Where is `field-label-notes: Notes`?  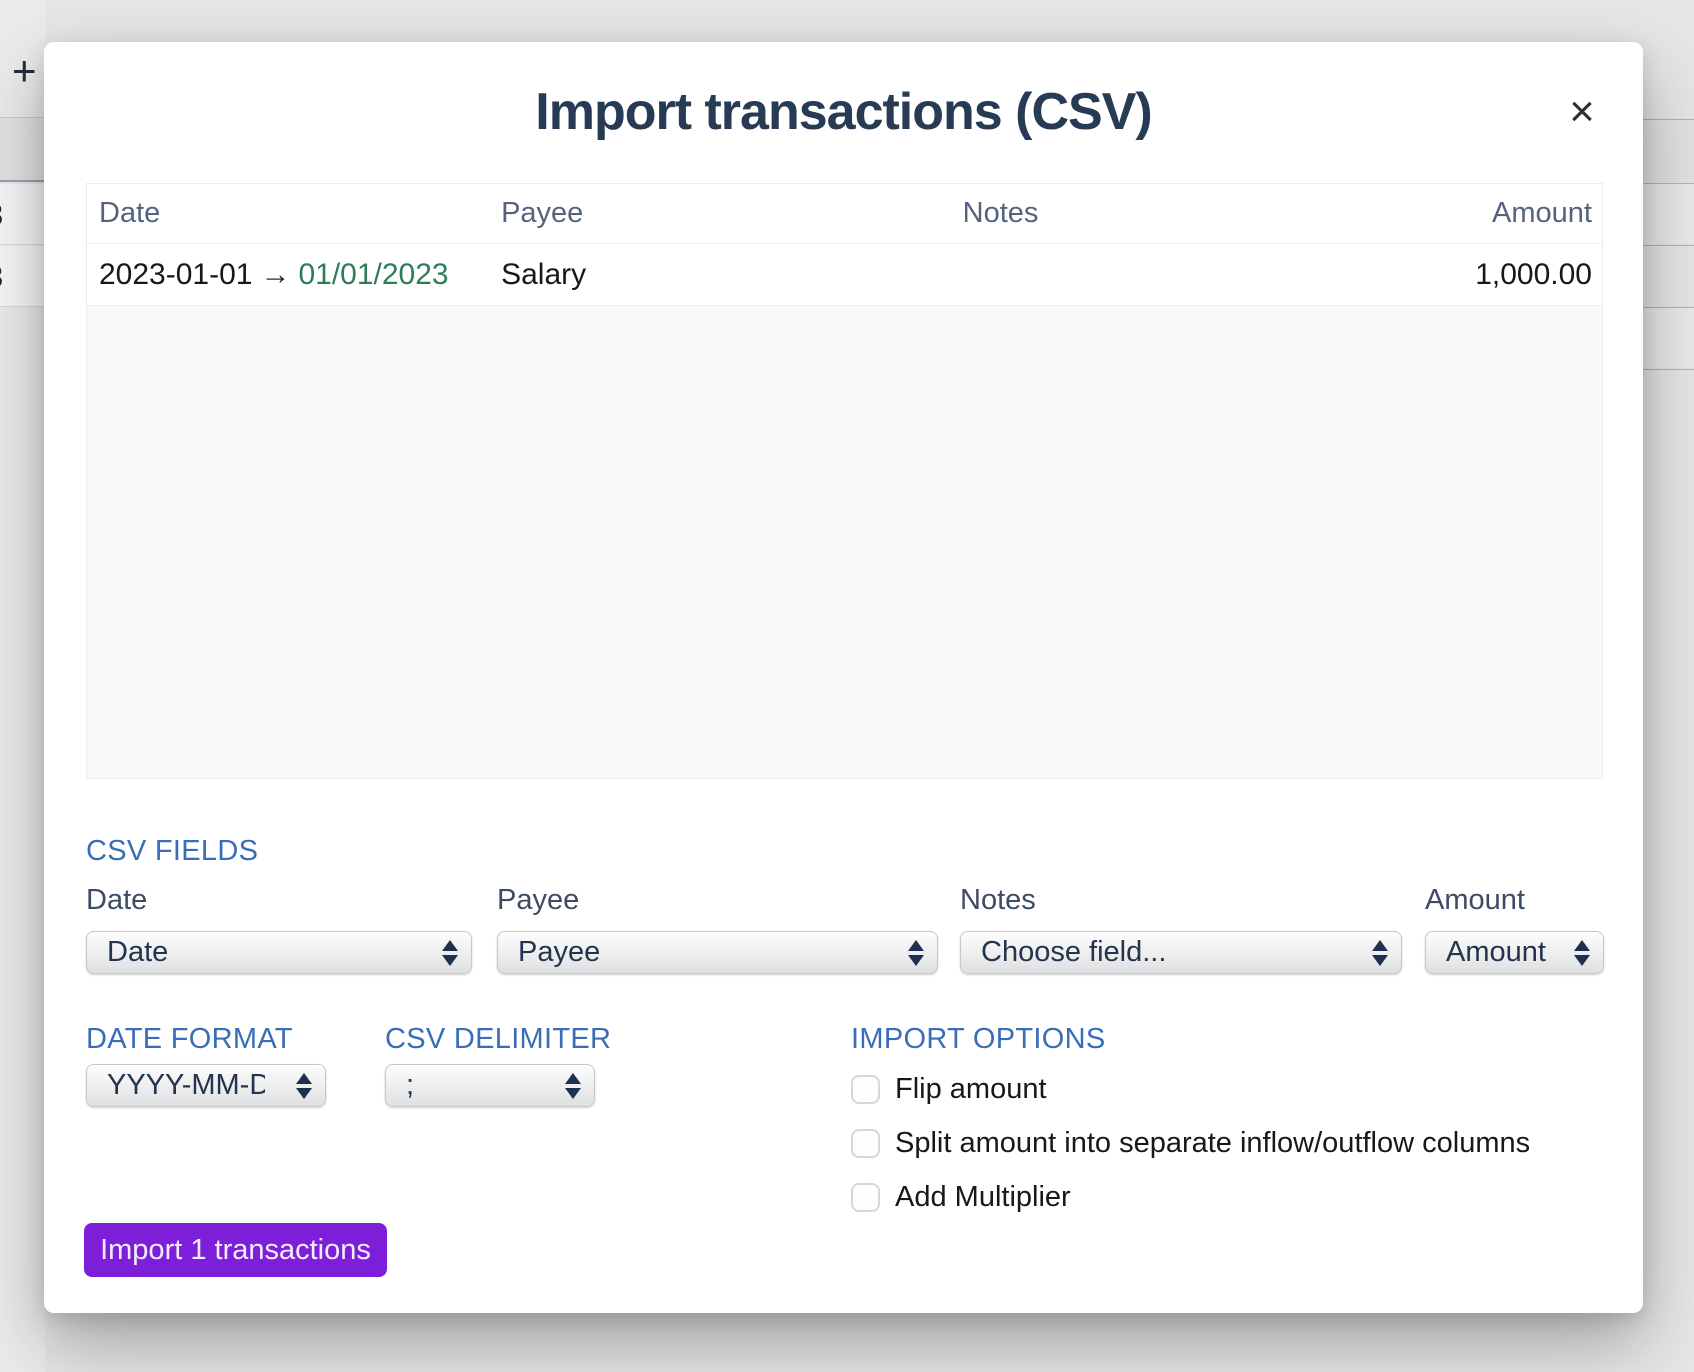
field-label-notes: Notes is located at coordinates (998, 900).